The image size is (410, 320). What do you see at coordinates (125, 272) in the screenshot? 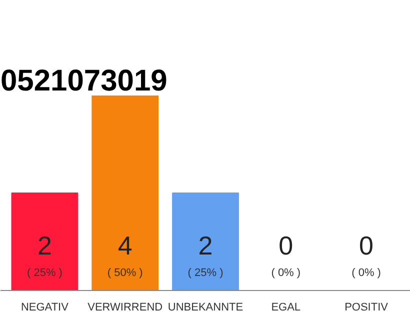
I see `annotation: ( 50% )` at bounding box center [125, 272].